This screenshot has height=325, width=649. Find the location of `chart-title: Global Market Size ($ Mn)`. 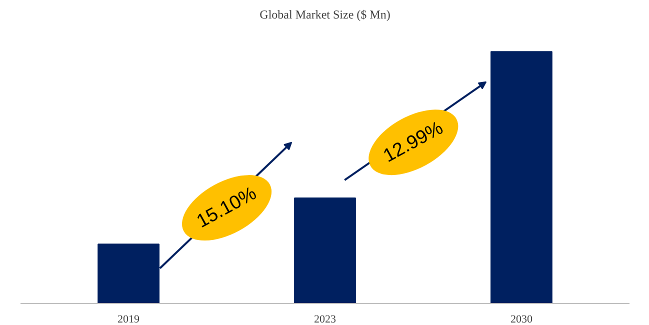

chart-title: Global Market Size ($ Mn) is located at coordinates (325, 15).